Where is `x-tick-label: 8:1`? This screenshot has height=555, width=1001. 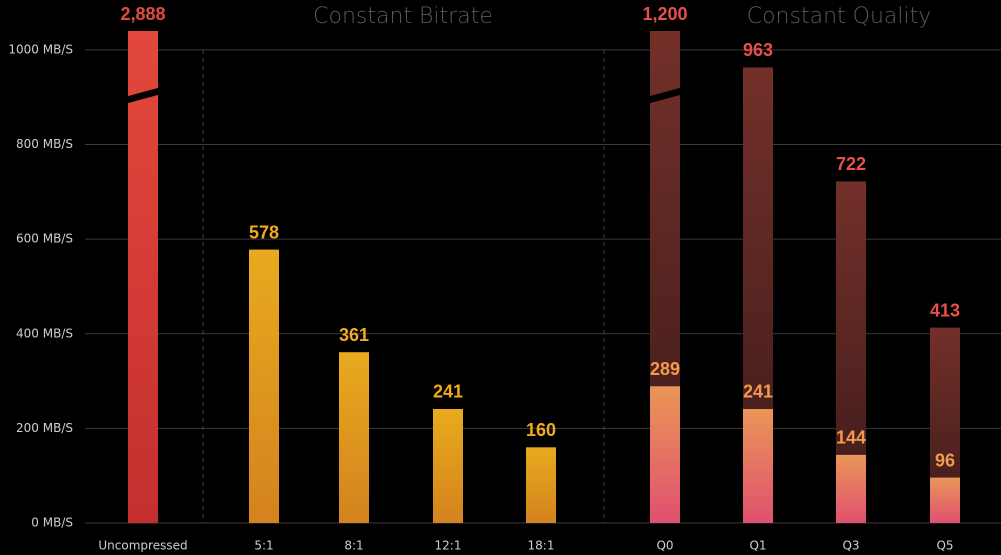 x-tick-label: 8:1 is located at coordinates (353, 546).